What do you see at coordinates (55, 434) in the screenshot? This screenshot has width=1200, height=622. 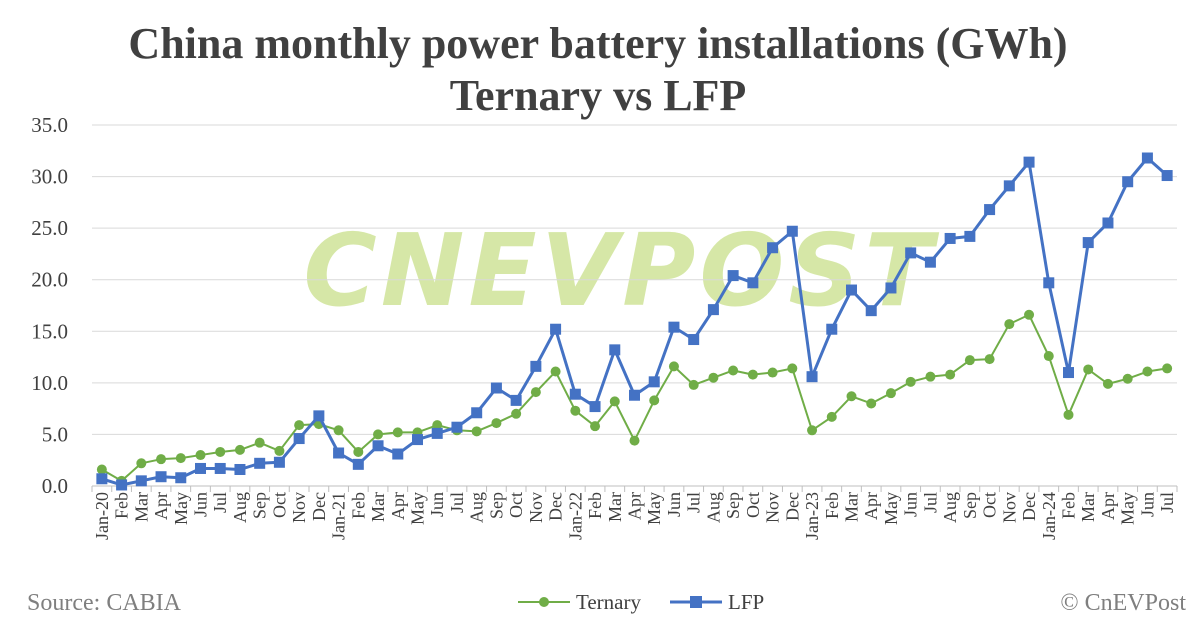 I see `y-tick-label: 5.0` at bounding box center [55, 434].